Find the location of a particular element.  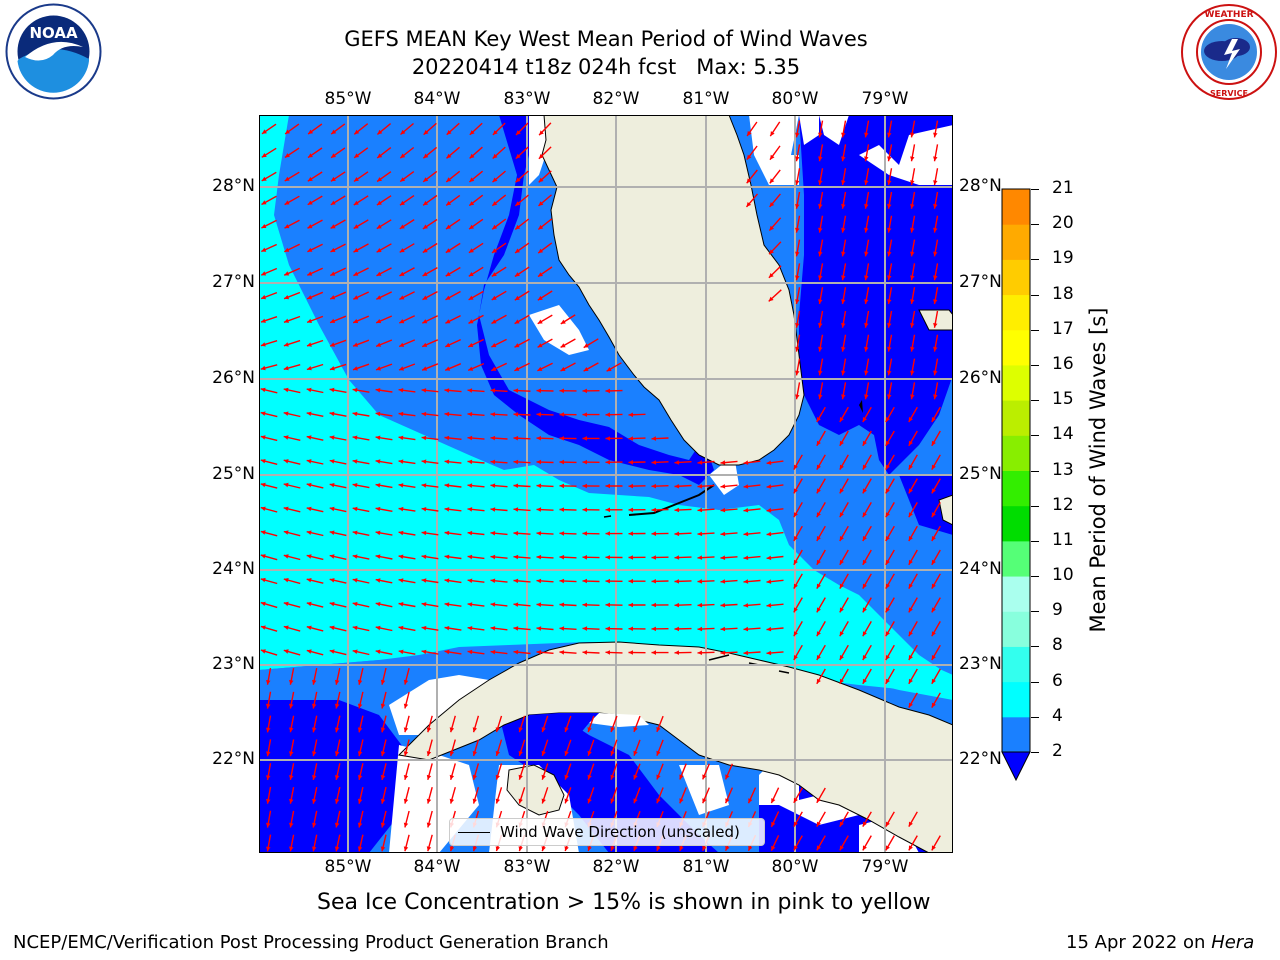

legend-label: Wind Wave Direction (unscaled) is located at coordinates (620, 832).